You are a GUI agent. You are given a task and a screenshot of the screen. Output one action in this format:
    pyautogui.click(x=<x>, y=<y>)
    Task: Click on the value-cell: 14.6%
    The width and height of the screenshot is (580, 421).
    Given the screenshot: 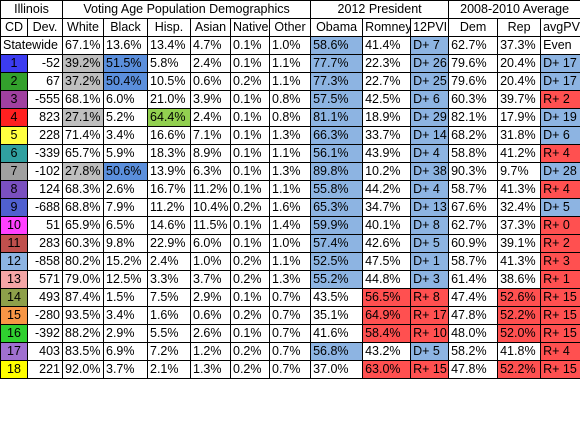 What is the action you would take?
    pyautogui.click(x=169, y=225)
    